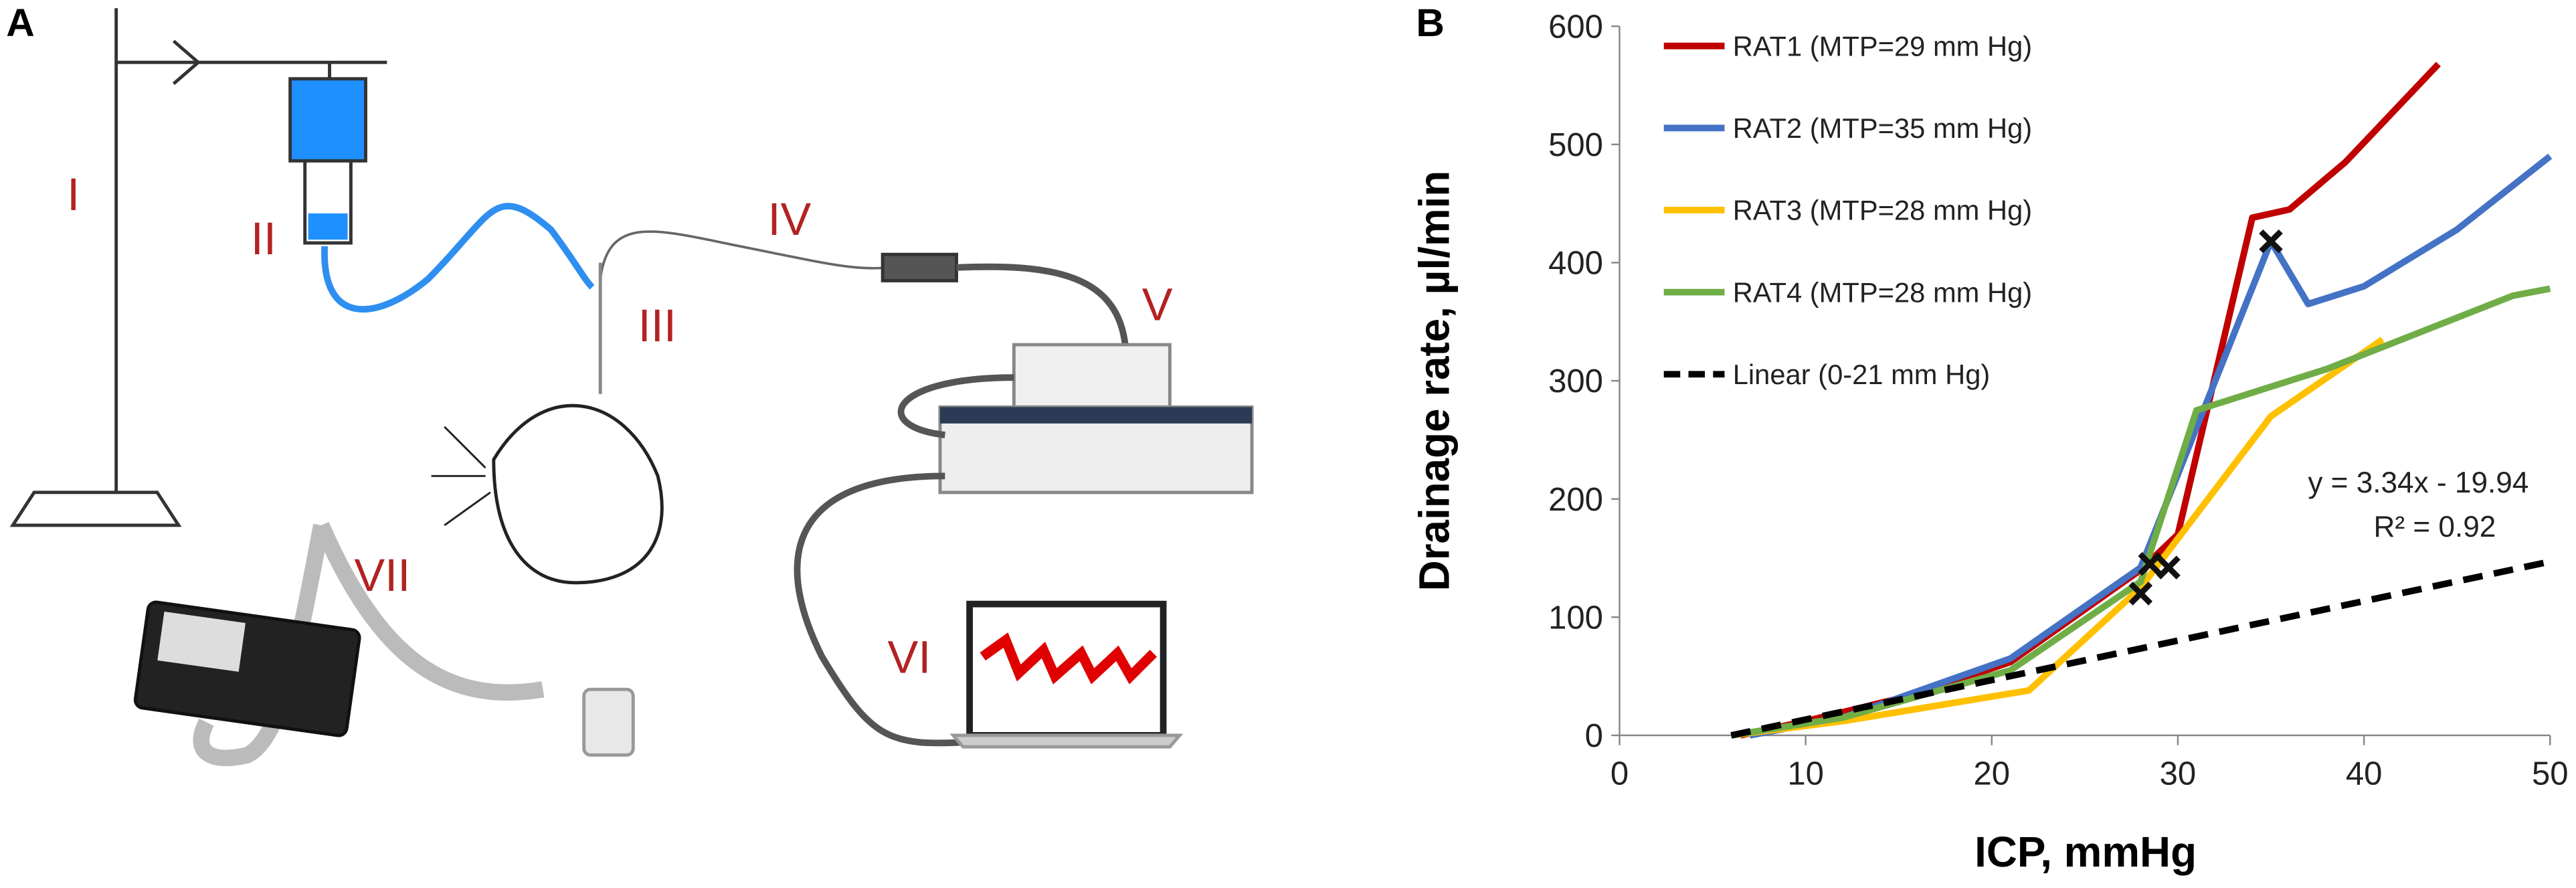 This screenshot has width=2576, height=888. Describe the element at coordinates (2435, 527) in the screenshot. I see `annotation: R² = 0.92` at that location.